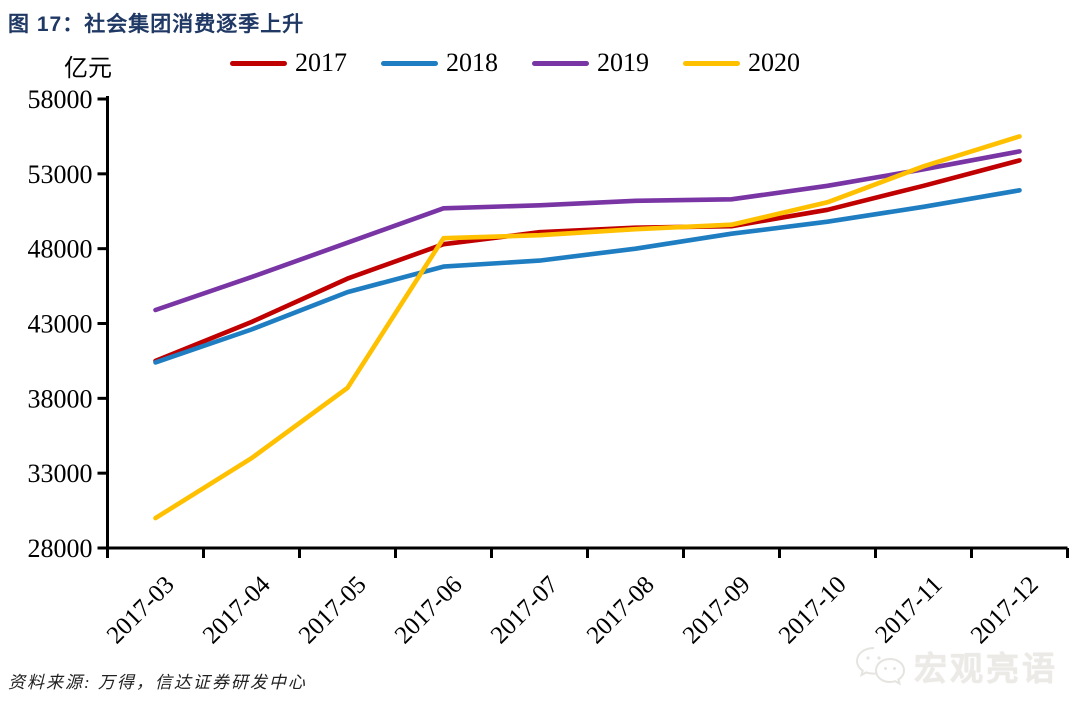 The image size is (1080, 712). I want to click on legend-label-2019: 2019, so click(623, 62).